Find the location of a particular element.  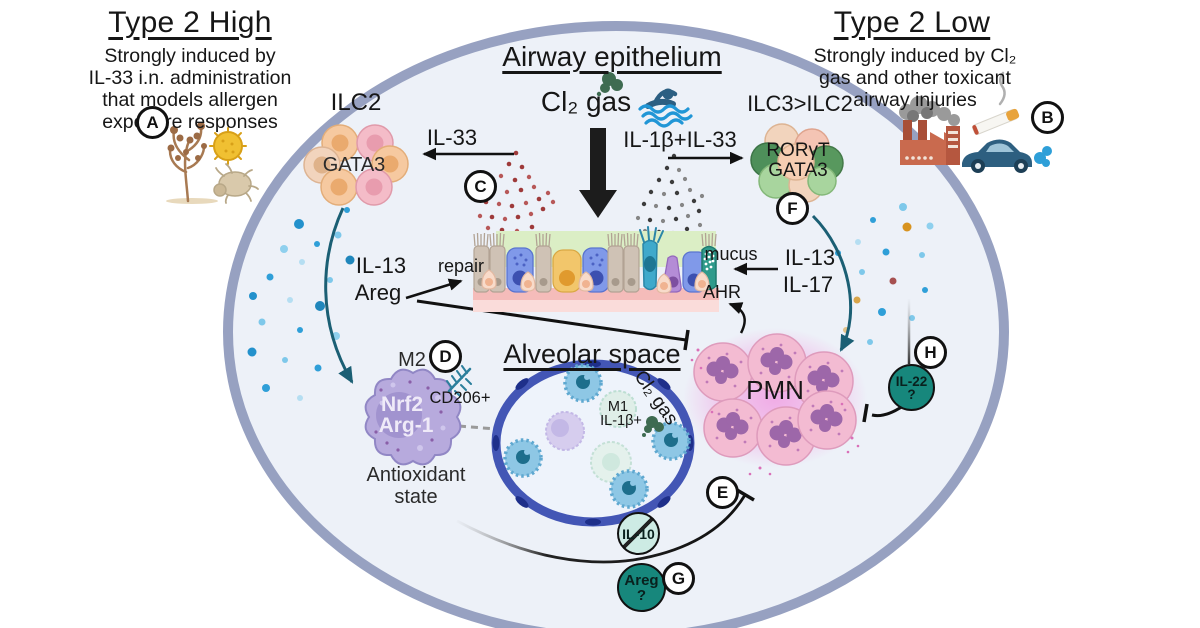

badge-a: A is located at coordinates (152, 122).